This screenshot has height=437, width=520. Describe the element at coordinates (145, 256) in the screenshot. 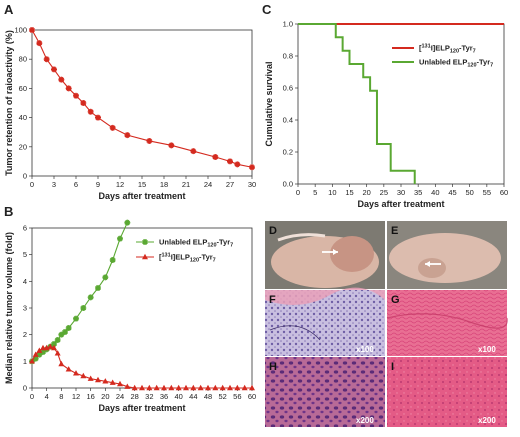

I see `legend-marker` at that location.